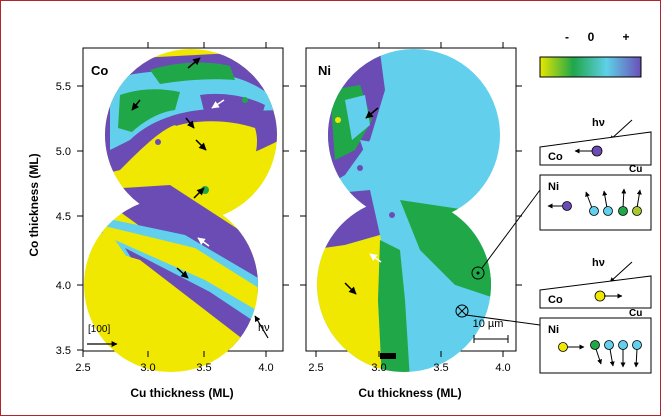  What do you see at coordinates (324, 70) in the screenshot?
I see `ni-panel-label: Ni` at bounding box center [324, 70].